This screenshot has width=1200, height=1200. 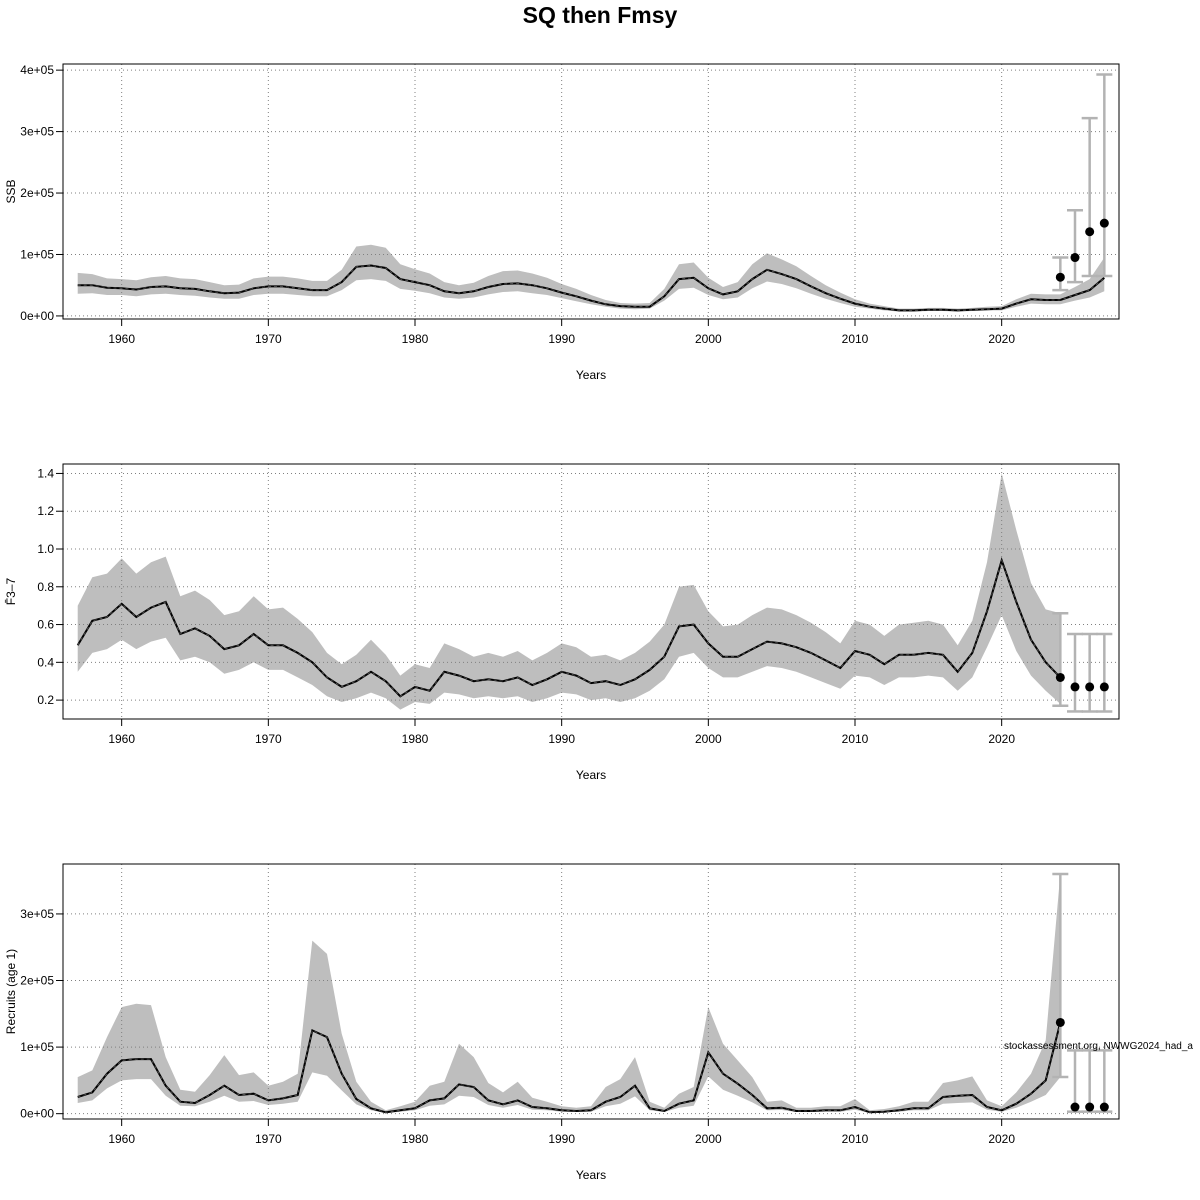 What do you see at coordinates (11, 592) in the screenshot?
I see `y-axis-label: F̄3–7` at bounding box center [11, 592].